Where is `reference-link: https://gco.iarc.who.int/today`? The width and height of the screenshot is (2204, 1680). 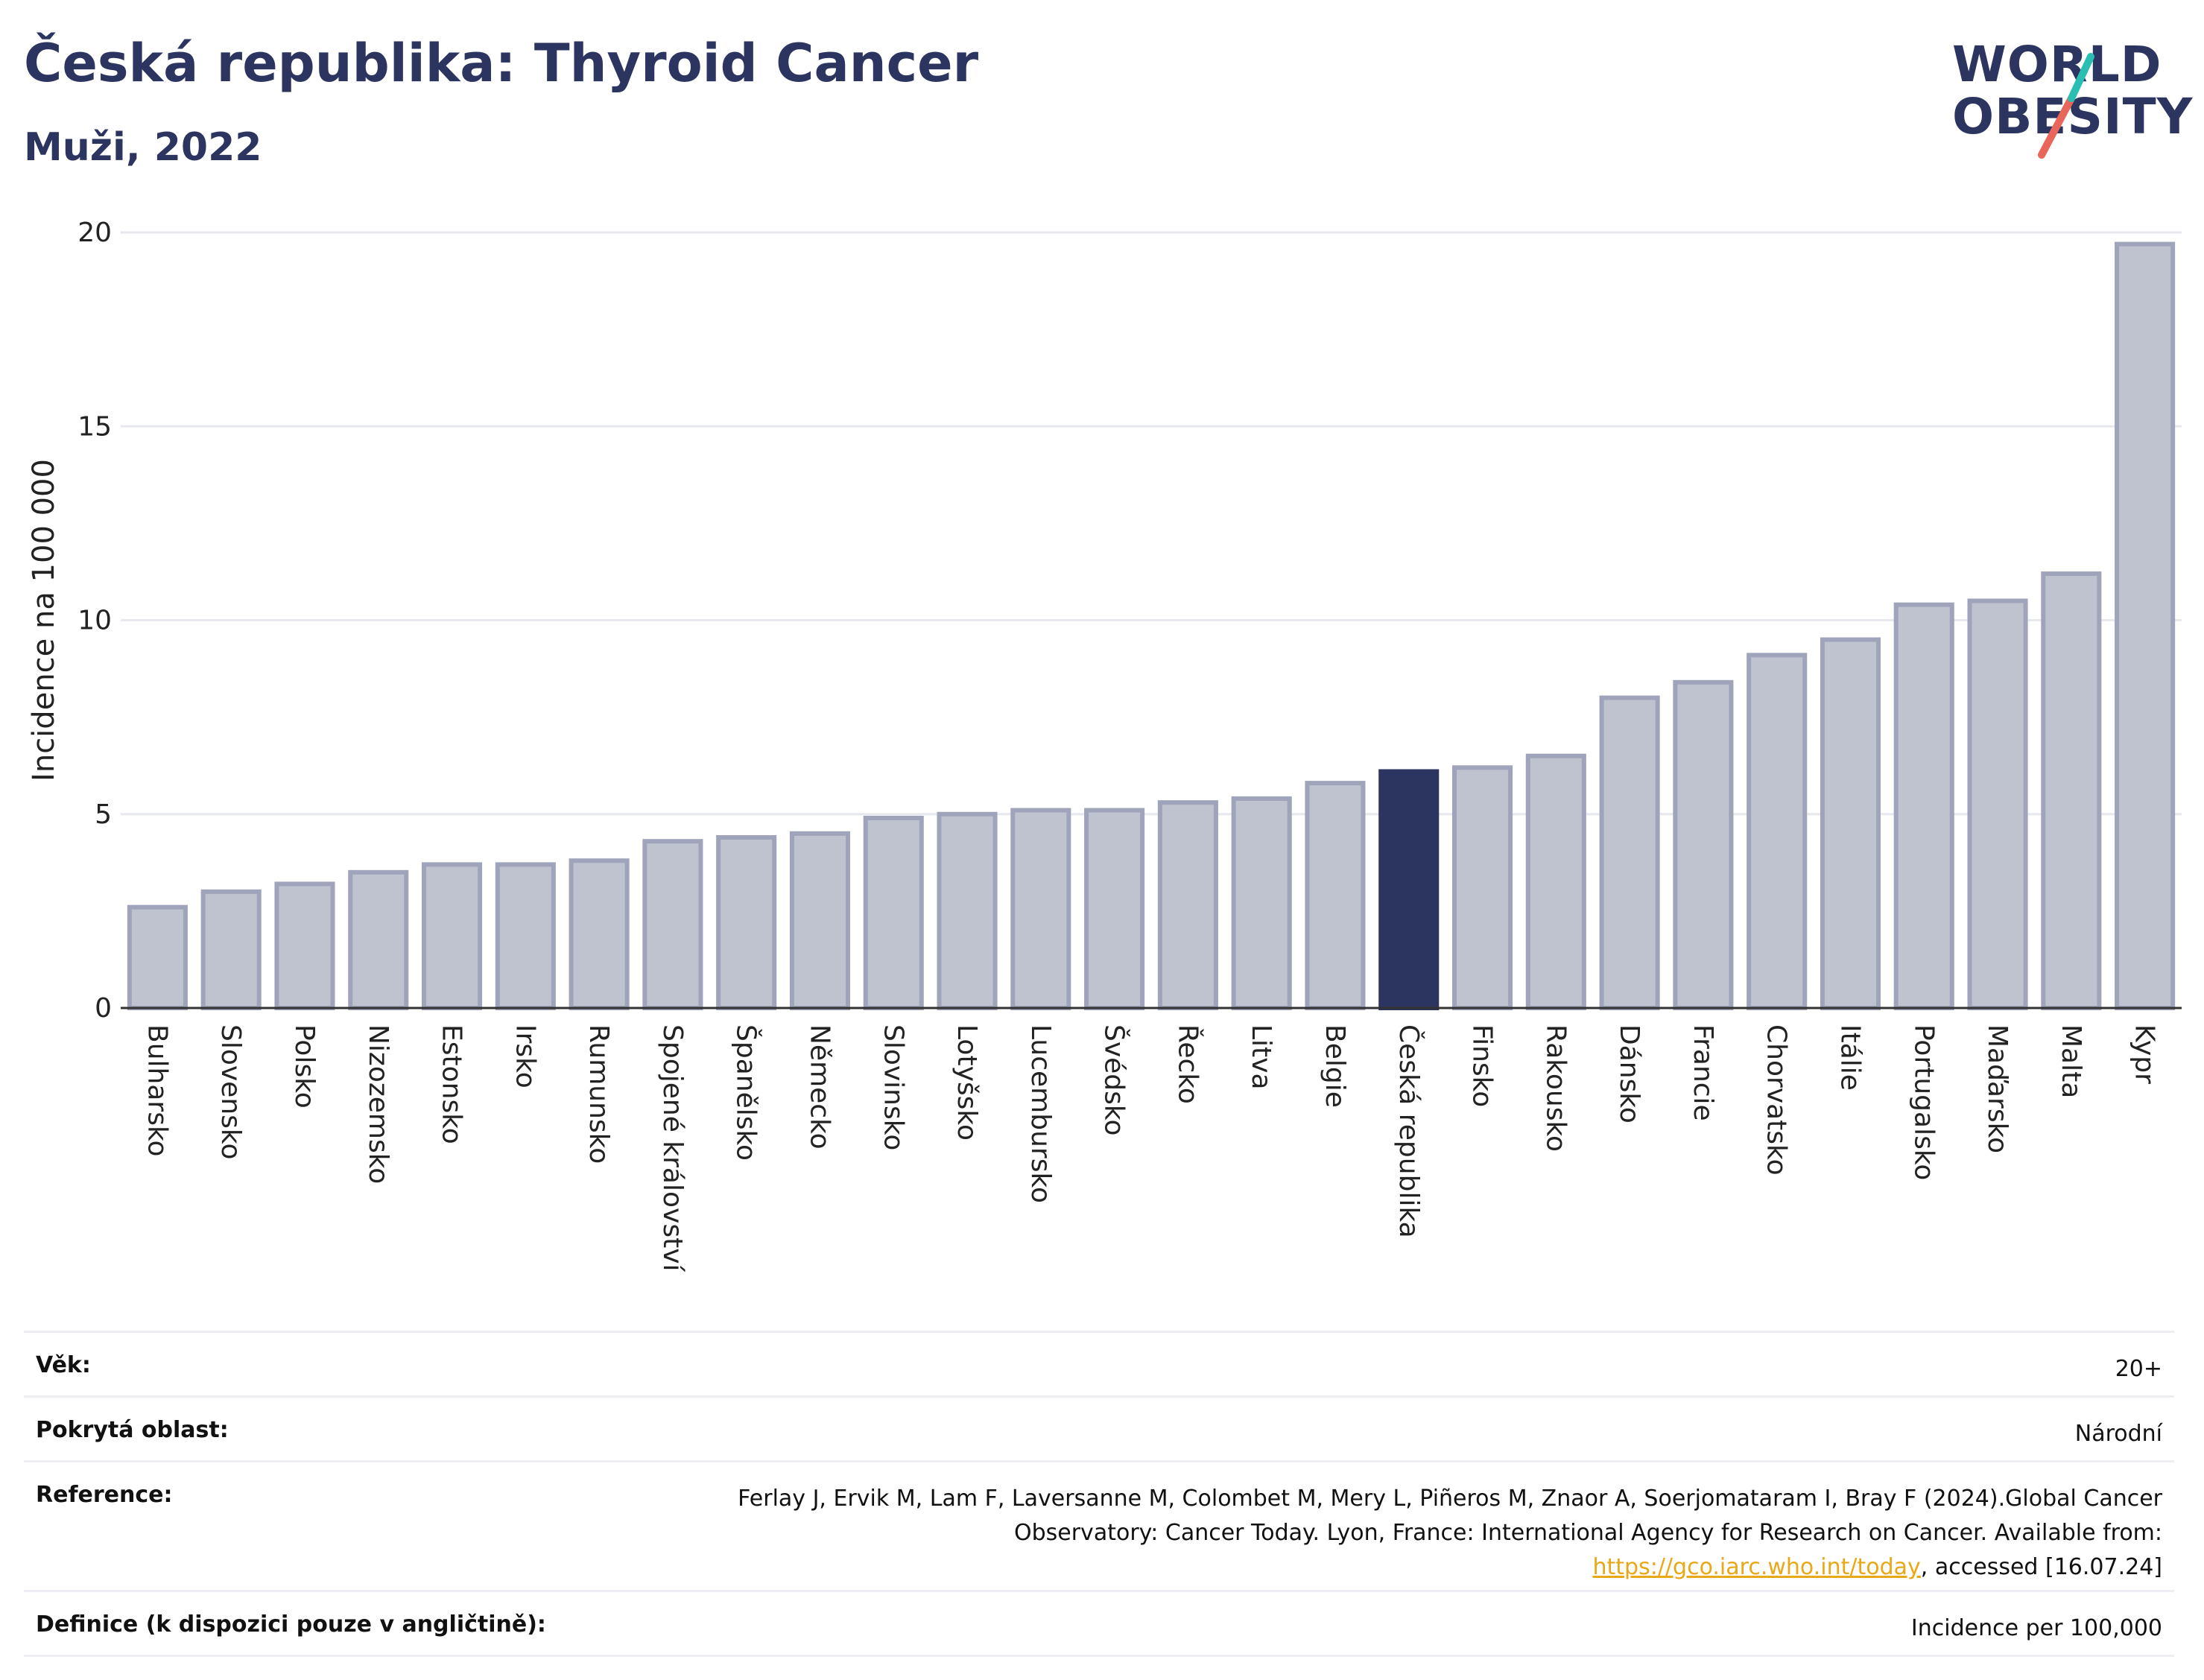
reference-link: https://gco.iarc.who.int/today is located at coordinates (1756, 1567).